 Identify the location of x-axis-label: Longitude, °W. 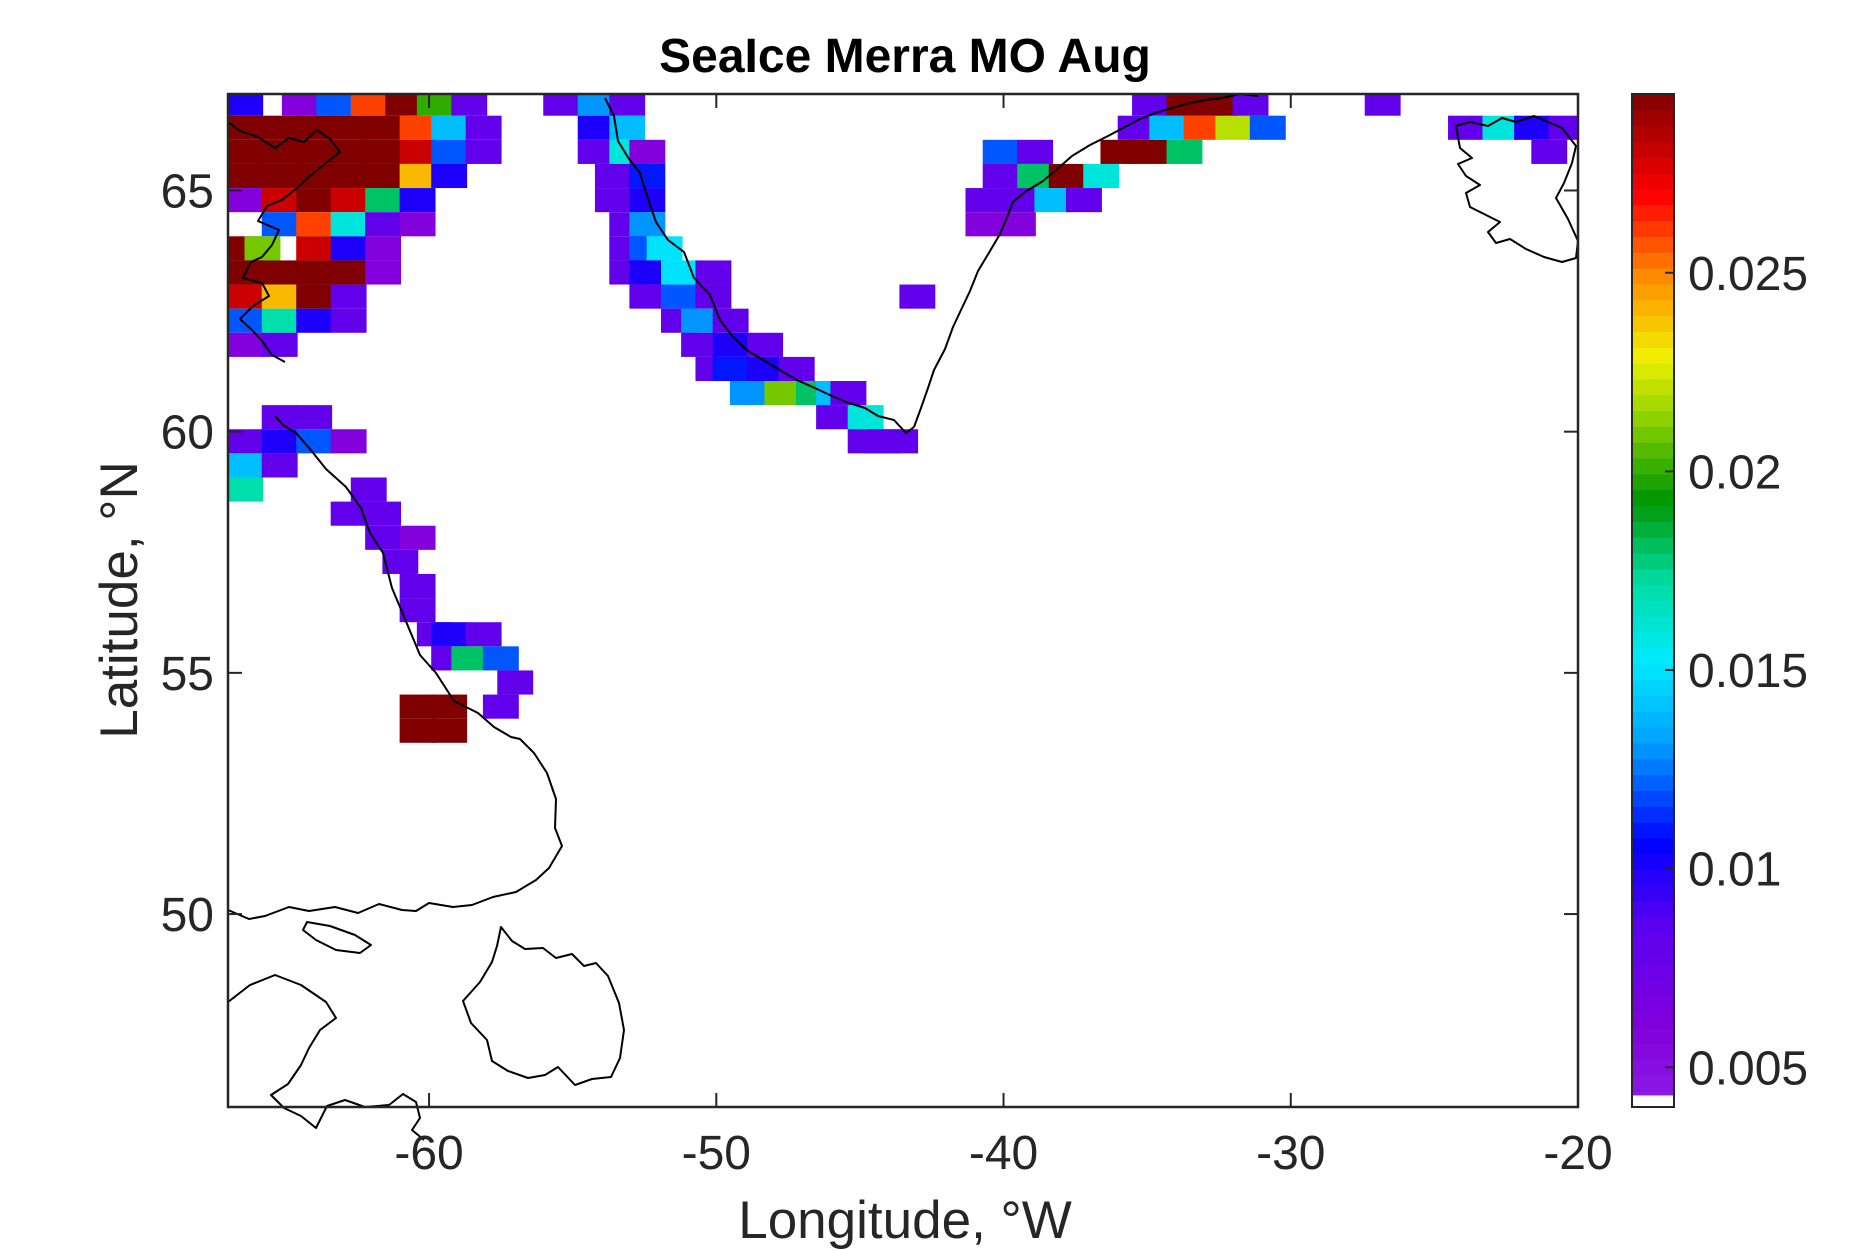
(905, 1220).